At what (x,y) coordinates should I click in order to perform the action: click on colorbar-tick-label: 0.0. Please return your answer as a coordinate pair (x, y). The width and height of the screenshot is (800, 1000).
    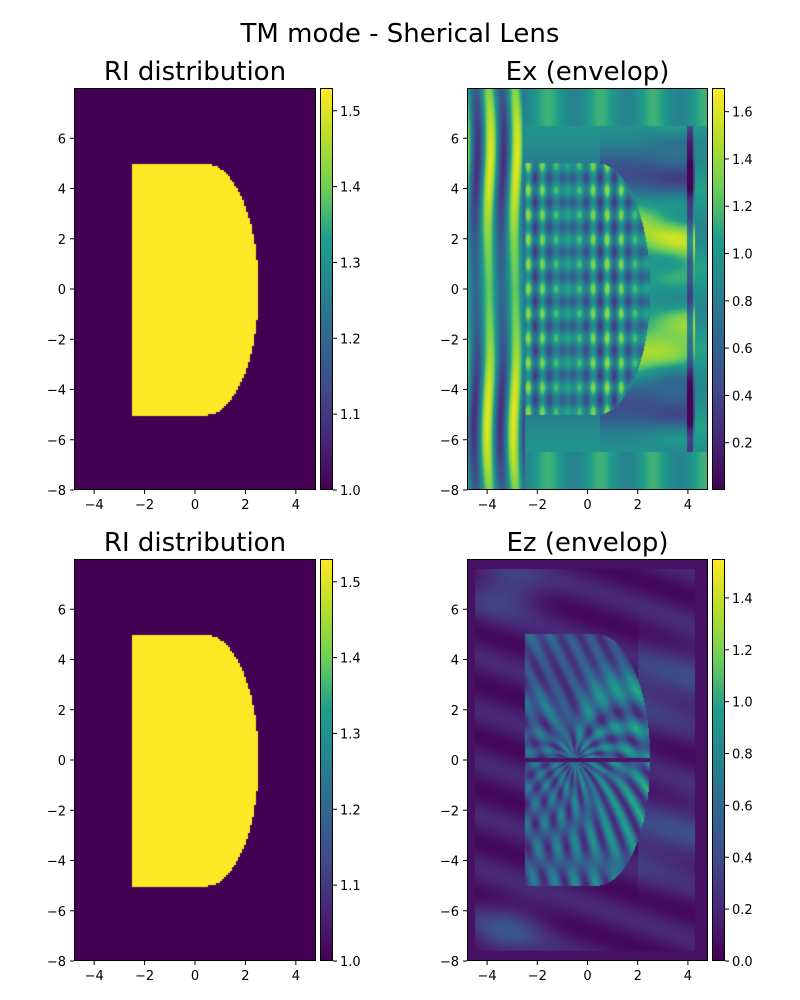
    Looking at the image, I should click on (742, 962).